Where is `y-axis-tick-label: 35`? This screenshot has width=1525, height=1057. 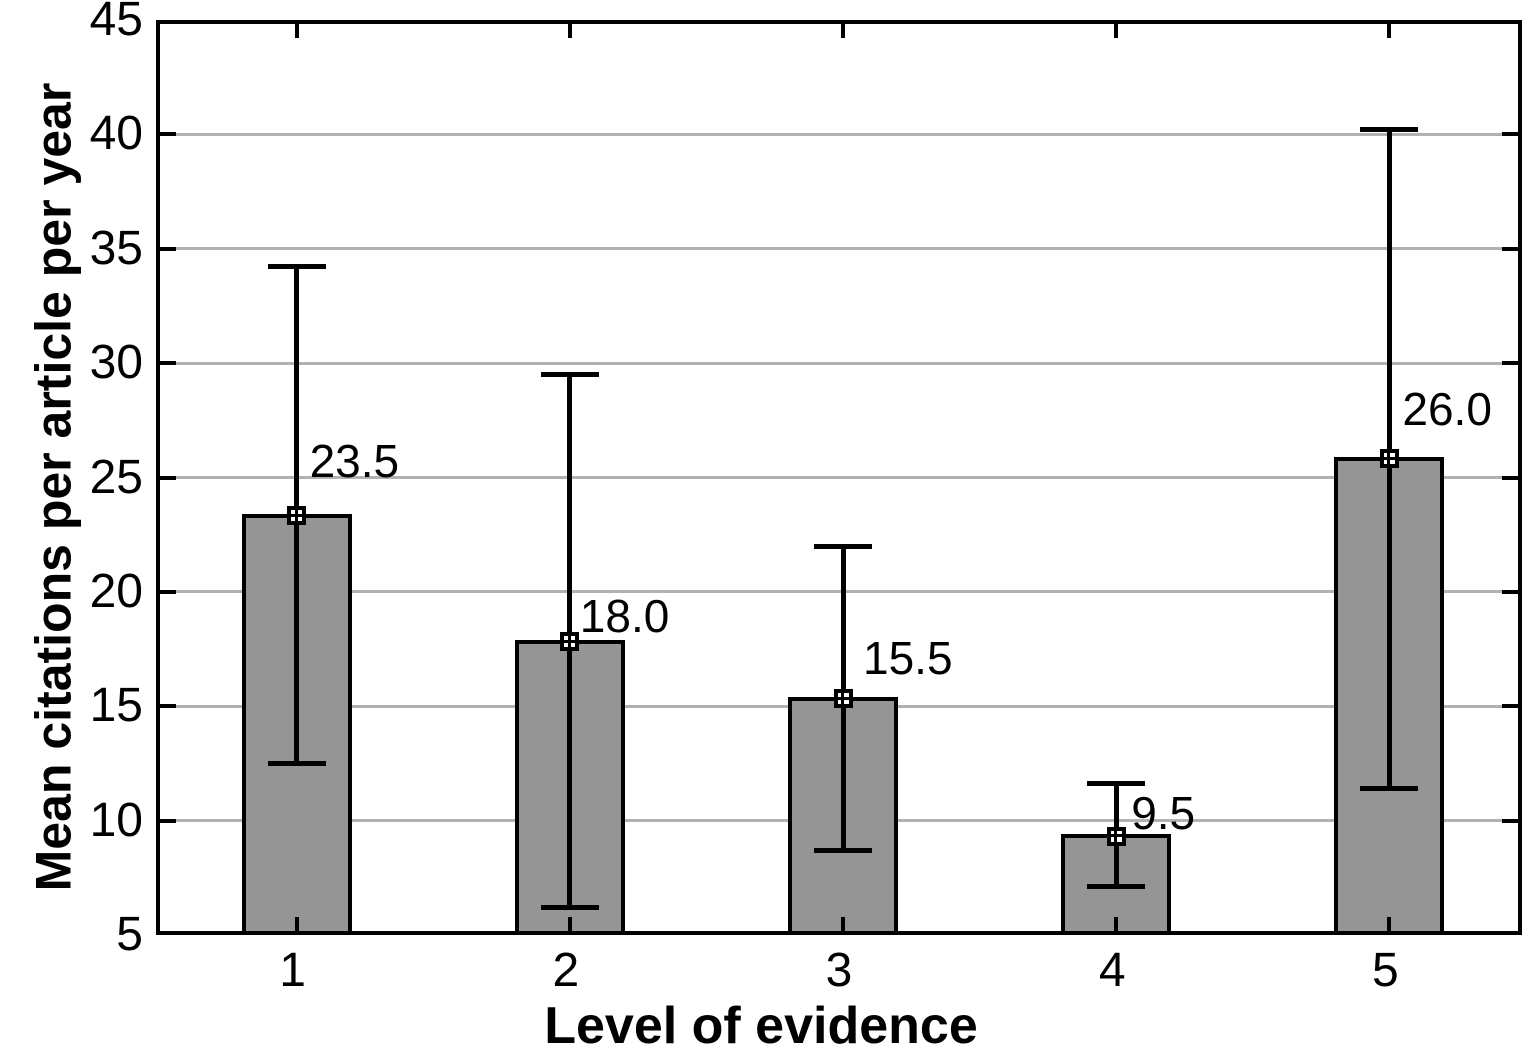 y-axis-tick-label: 35 is located at coordinates (116, 248).